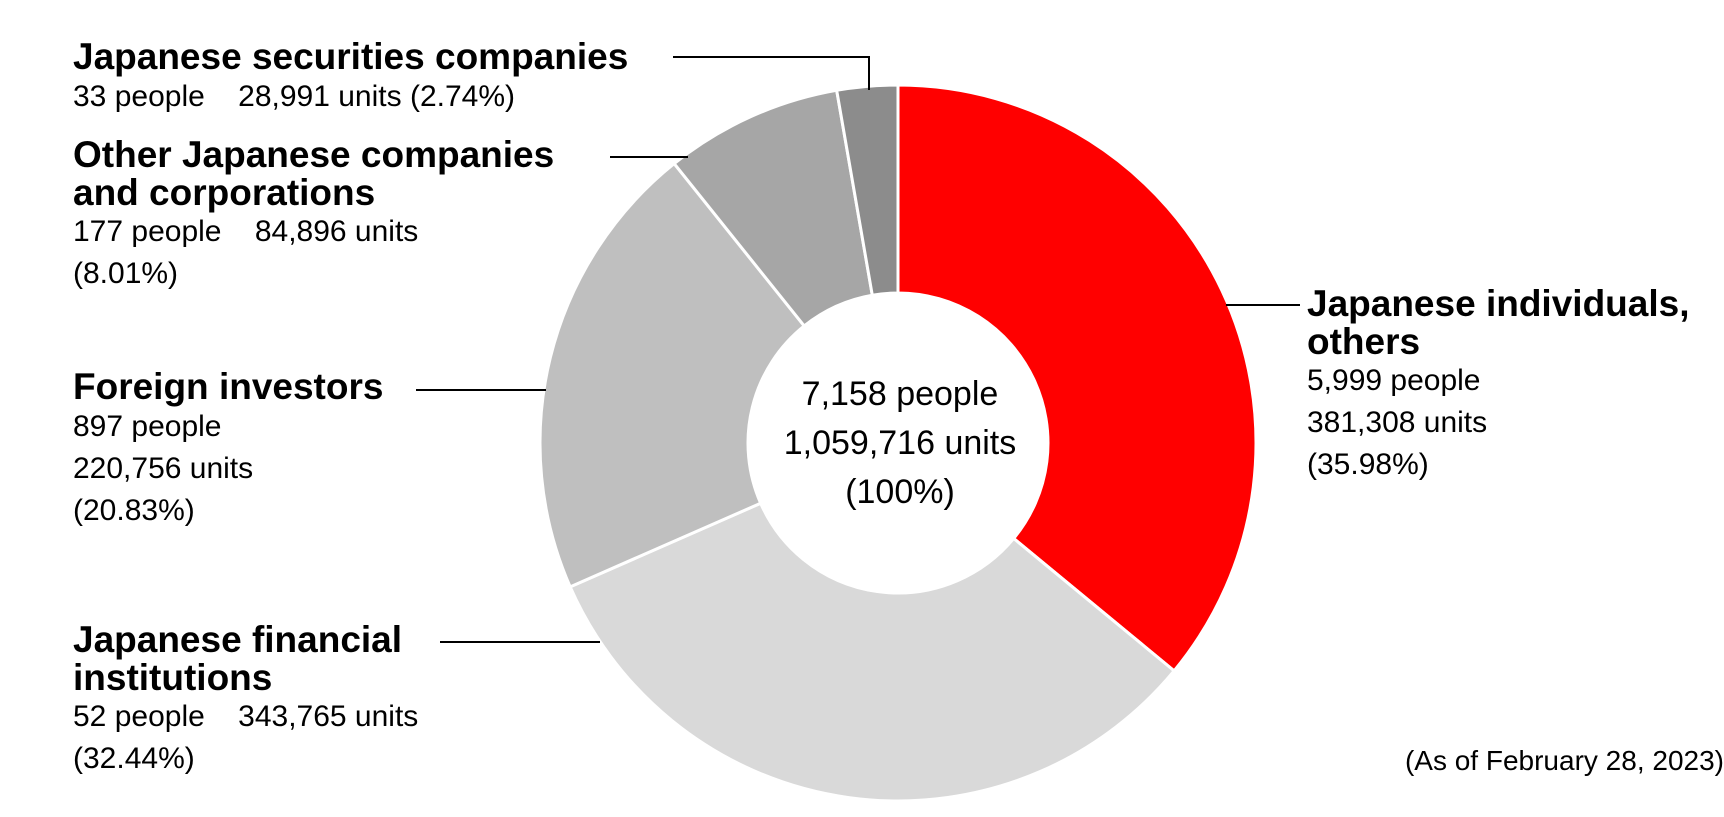 The image size is (1724, 817). Describe the element at coordinates (351, 56) in the screenshot. I see `slice-name: Japanese securities companies` at that location.